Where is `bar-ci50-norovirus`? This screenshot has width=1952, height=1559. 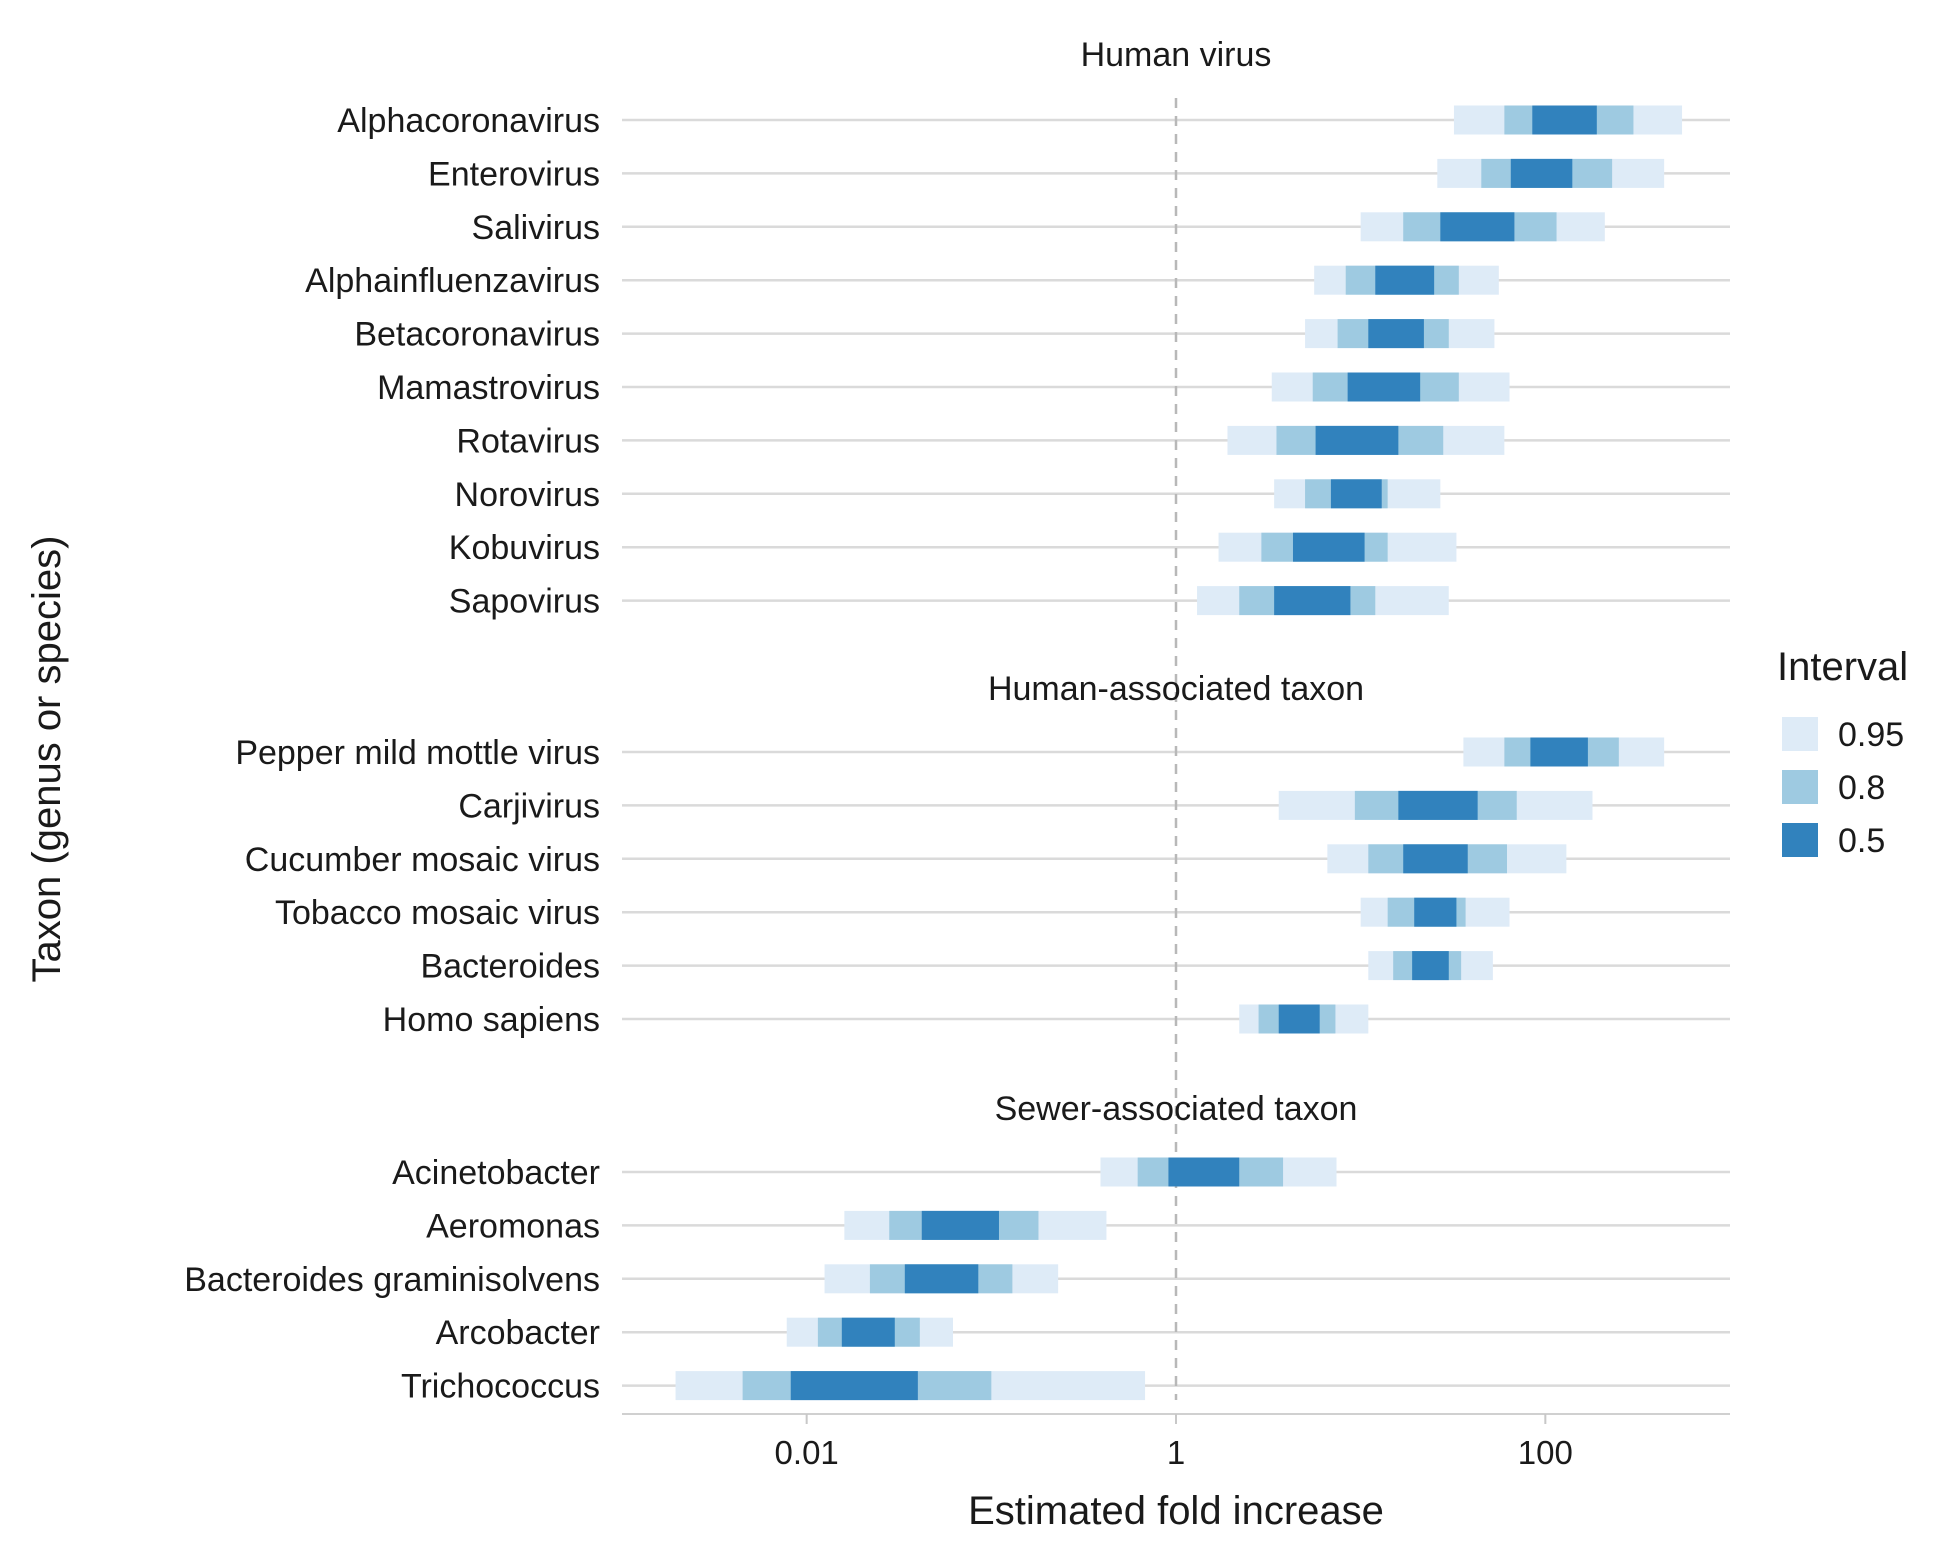 bar-ci50-norovirus is located at coordinates (1356, 494).